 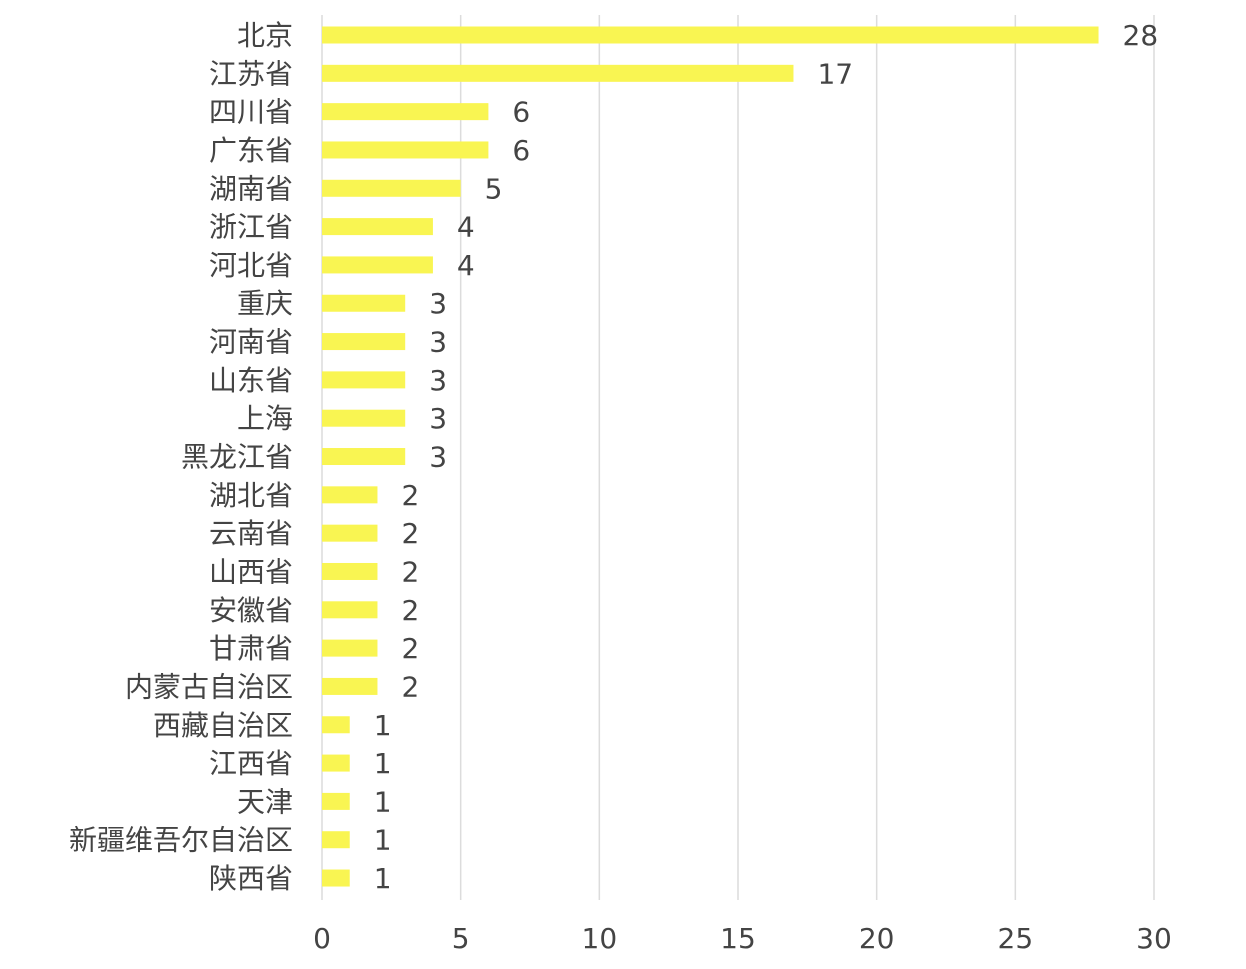 I want to click on category-label: 湖南省, so click(x=251, y=188).